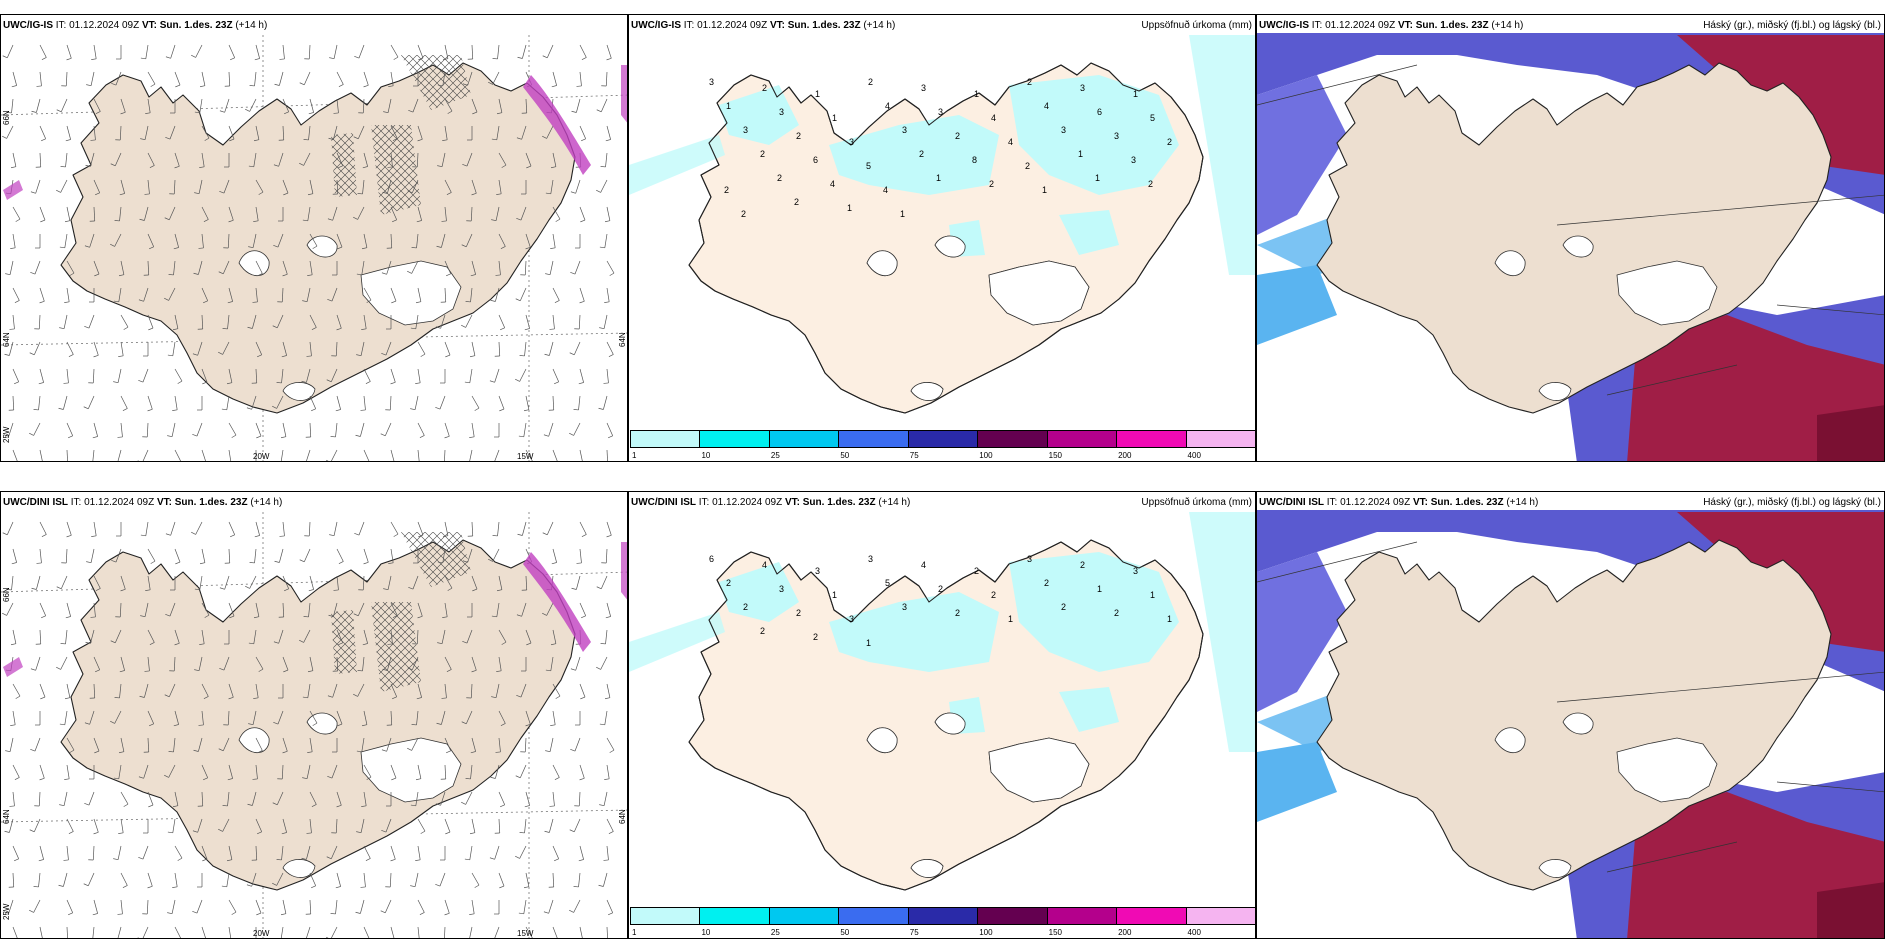 The width and height of the screenshot is (1900, 950). I want to click on lon-label-25w: 25W, so click(6, 911).